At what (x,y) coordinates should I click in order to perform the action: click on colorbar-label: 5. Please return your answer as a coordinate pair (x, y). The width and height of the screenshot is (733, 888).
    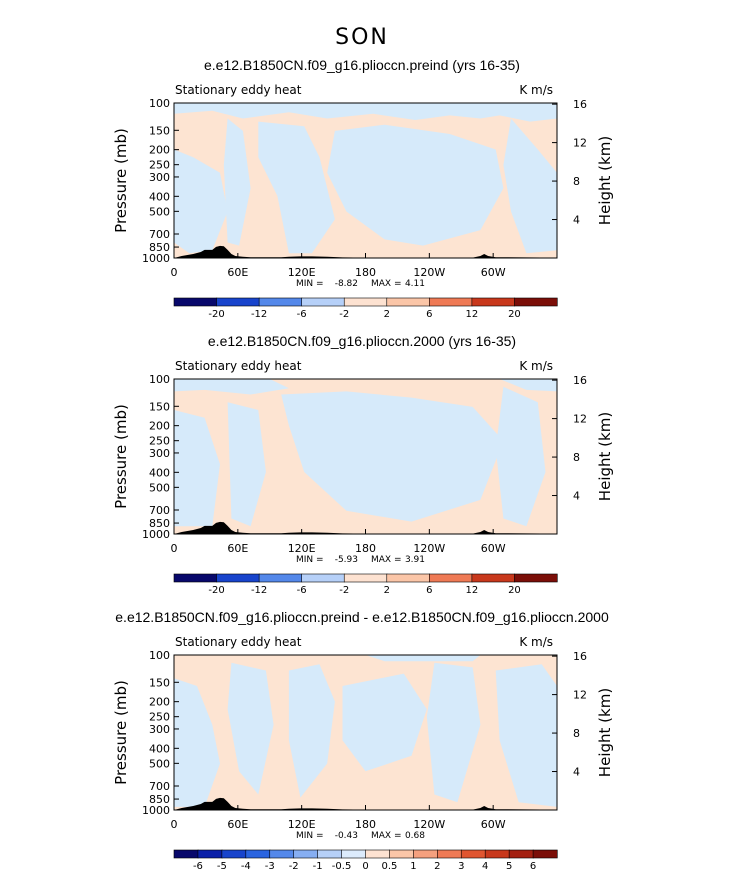
    Looking at the image, I should click on (509, 866).